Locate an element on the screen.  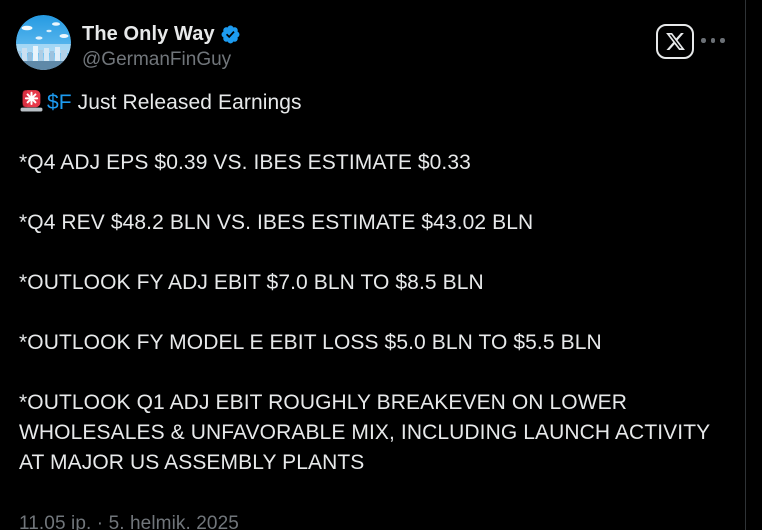
more-options-button is located at coordinates (713, 40).